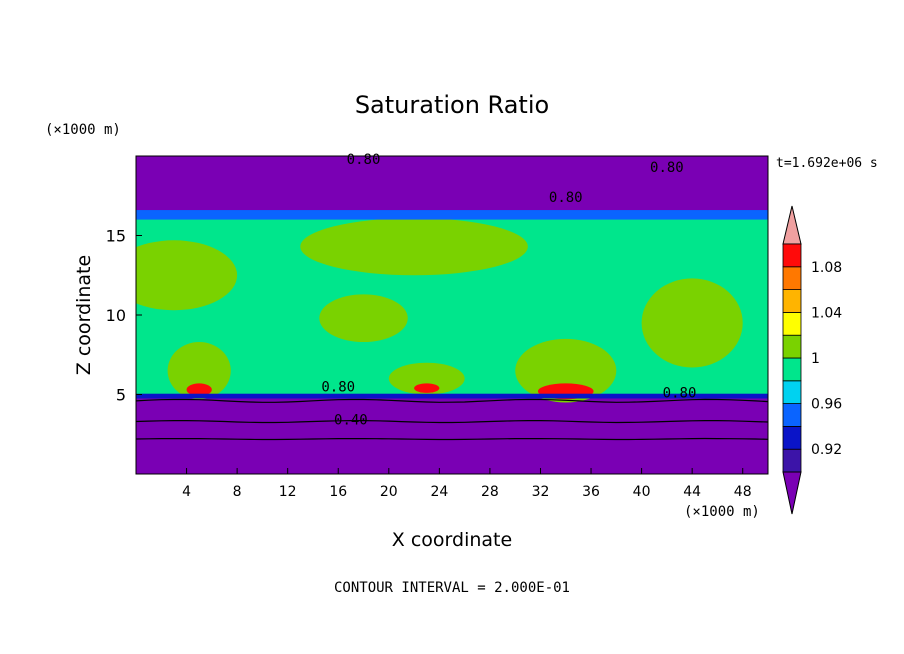  I want to click on contour-interval-footer: CONTOUR INTERVAL = 2.000E-01, so click(452, 588).